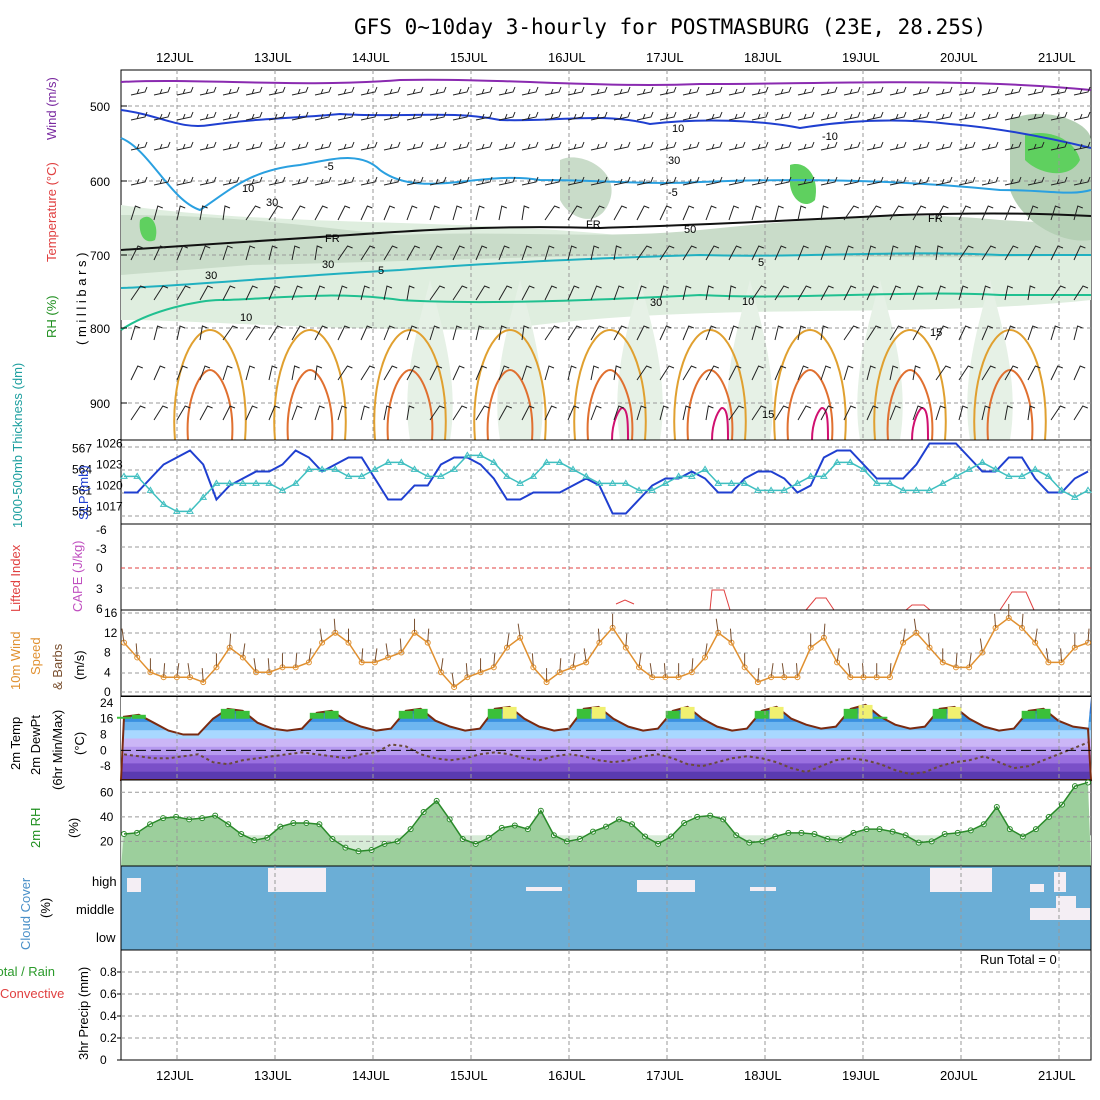 Image resolution: width=1100 pixels, height=1100 pixels. I want to click on slp-tick: 1023, so click(109, 465).